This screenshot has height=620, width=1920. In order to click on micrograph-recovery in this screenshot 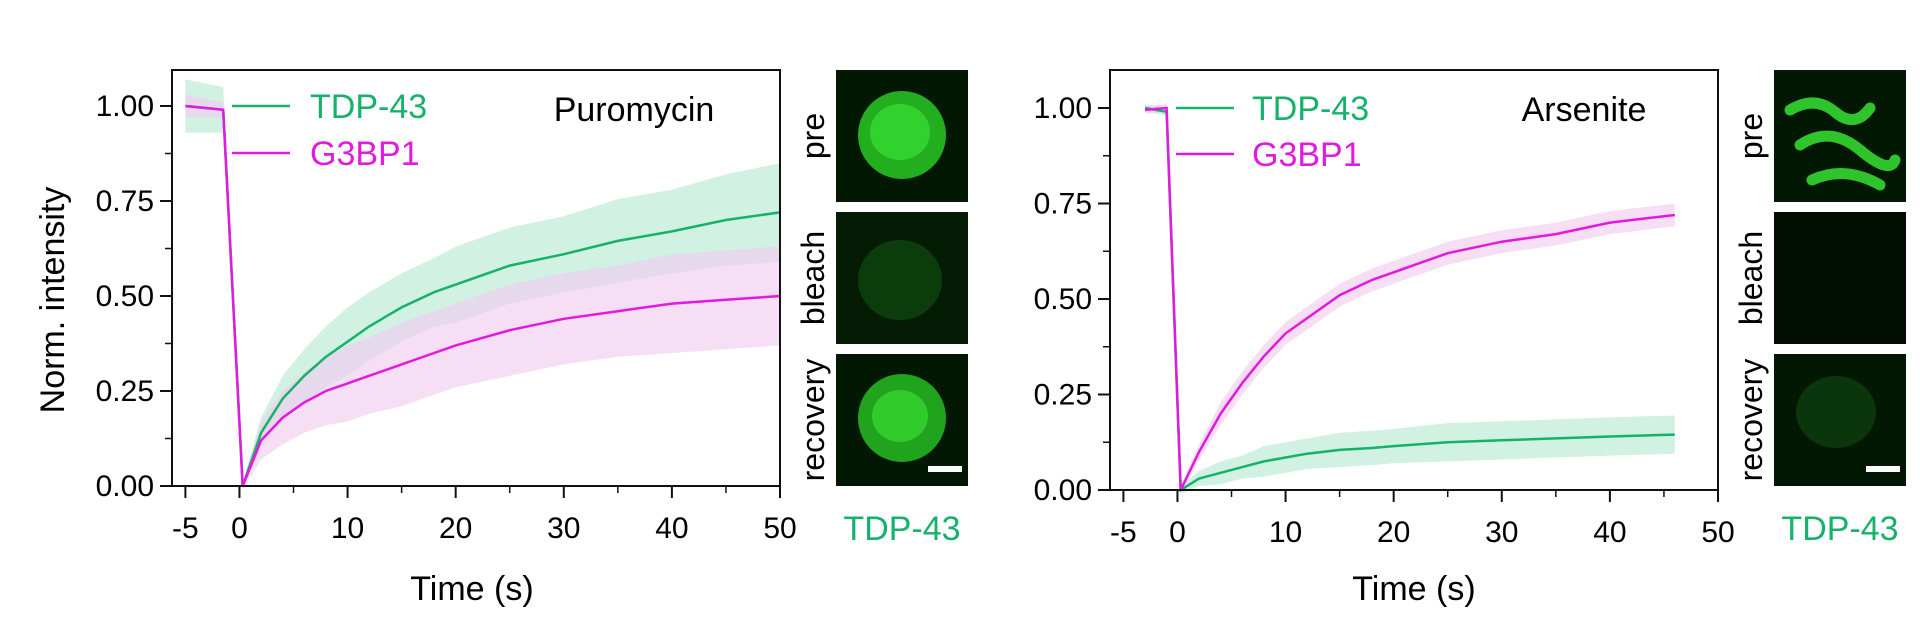, I will do `click(1840, 420)`.